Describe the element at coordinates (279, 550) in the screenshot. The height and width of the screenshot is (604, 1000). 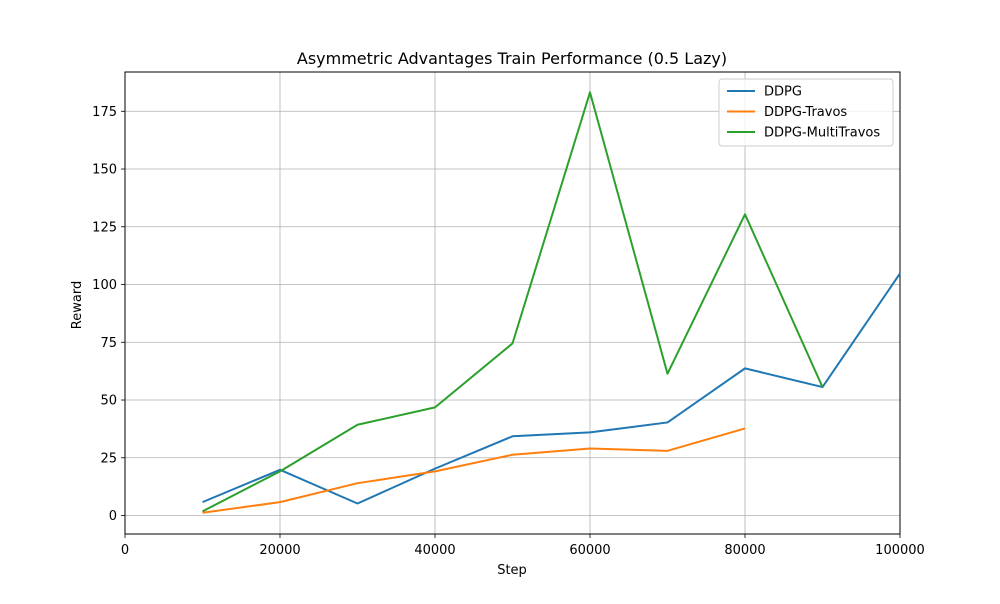
I see `x-tick-label: 20000` at that location.